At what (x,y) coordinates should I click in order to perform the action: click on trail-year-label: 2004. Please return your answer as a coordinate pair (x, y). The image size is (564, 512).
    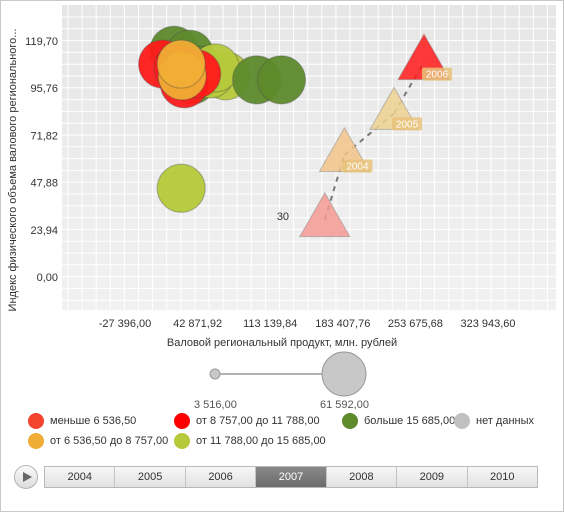
    Looking at the image, I should click on (357, 167).